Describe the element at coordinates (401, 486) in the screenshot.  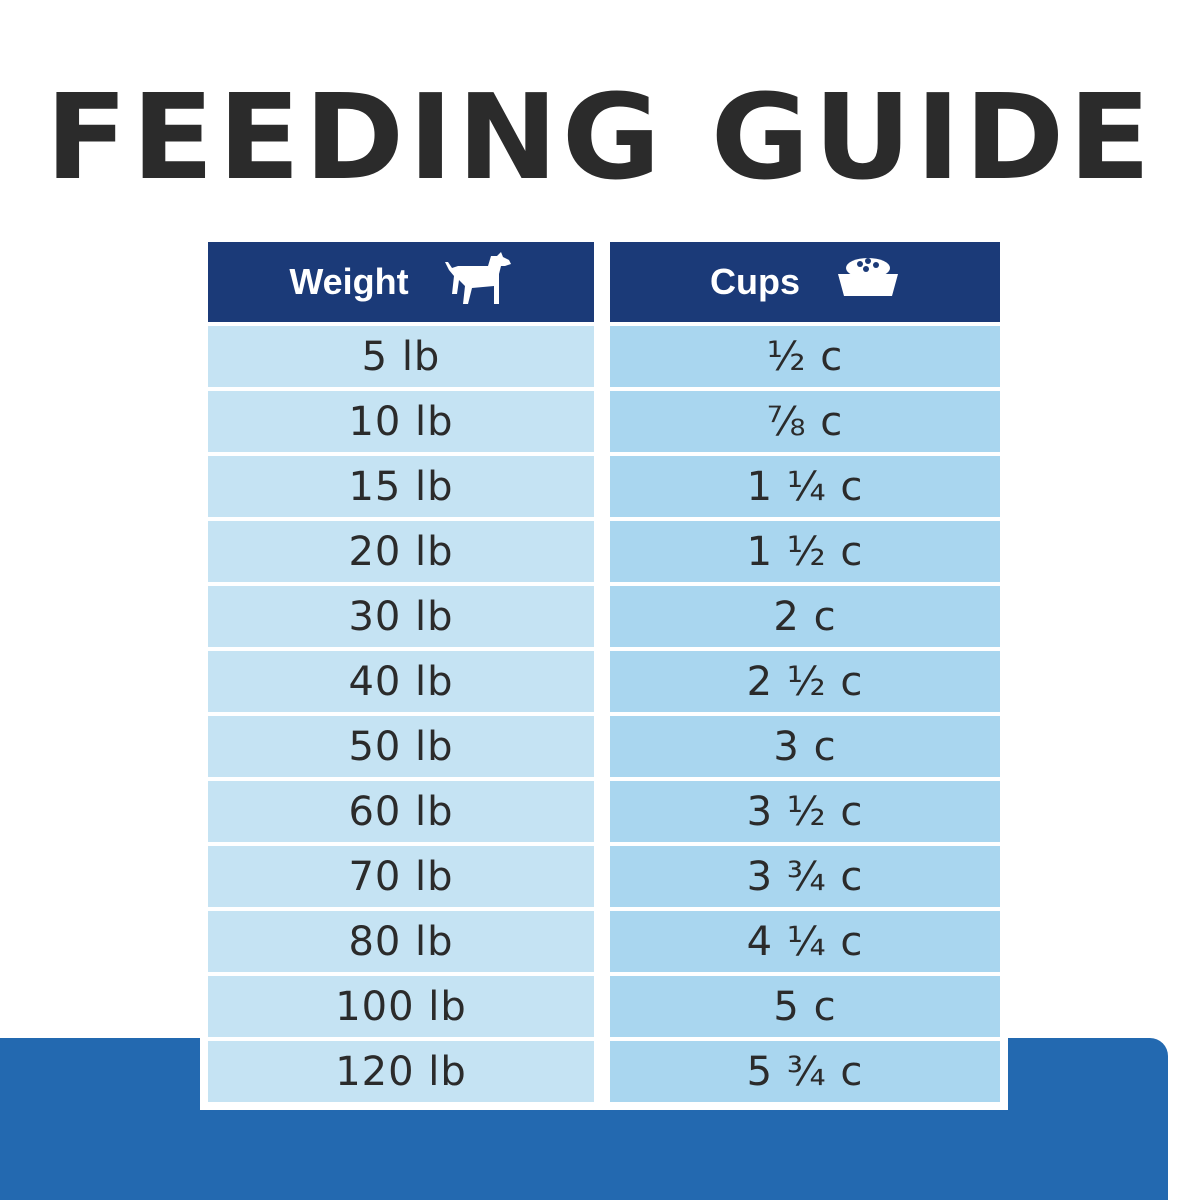
I see `weight-cell: 15 lb` at that location.